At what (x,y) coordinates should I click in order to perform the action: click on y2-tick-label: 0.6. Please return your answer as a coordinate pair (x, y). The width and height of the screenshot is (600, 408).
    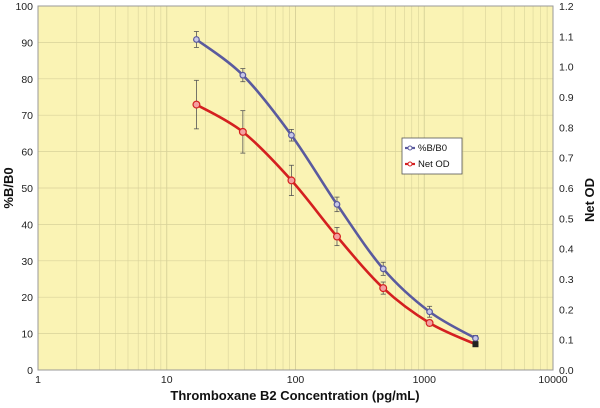
    Looking at the image, I should click on (566, 189).